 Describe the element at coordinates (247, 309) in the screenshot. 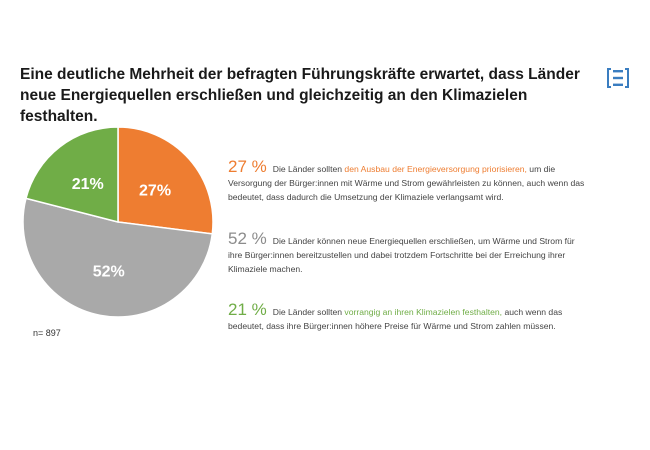

I see `legend-pct-3: 21 %` at that location.